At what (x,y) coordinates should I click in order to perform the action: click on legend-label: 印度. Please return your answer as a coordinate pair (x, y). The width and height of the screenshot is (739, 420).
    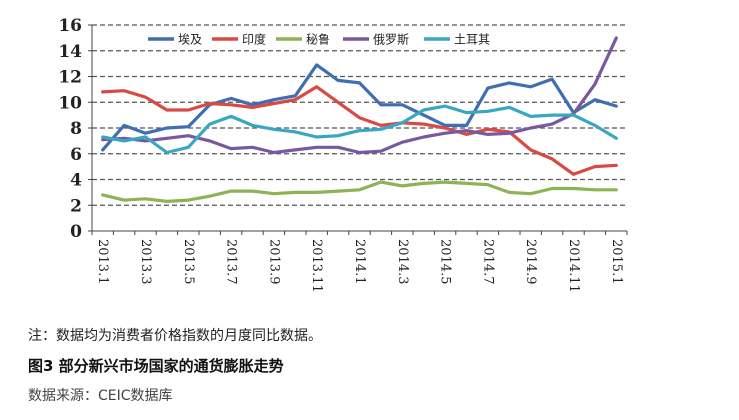
    Looking at the image, I should click on (254, 39).